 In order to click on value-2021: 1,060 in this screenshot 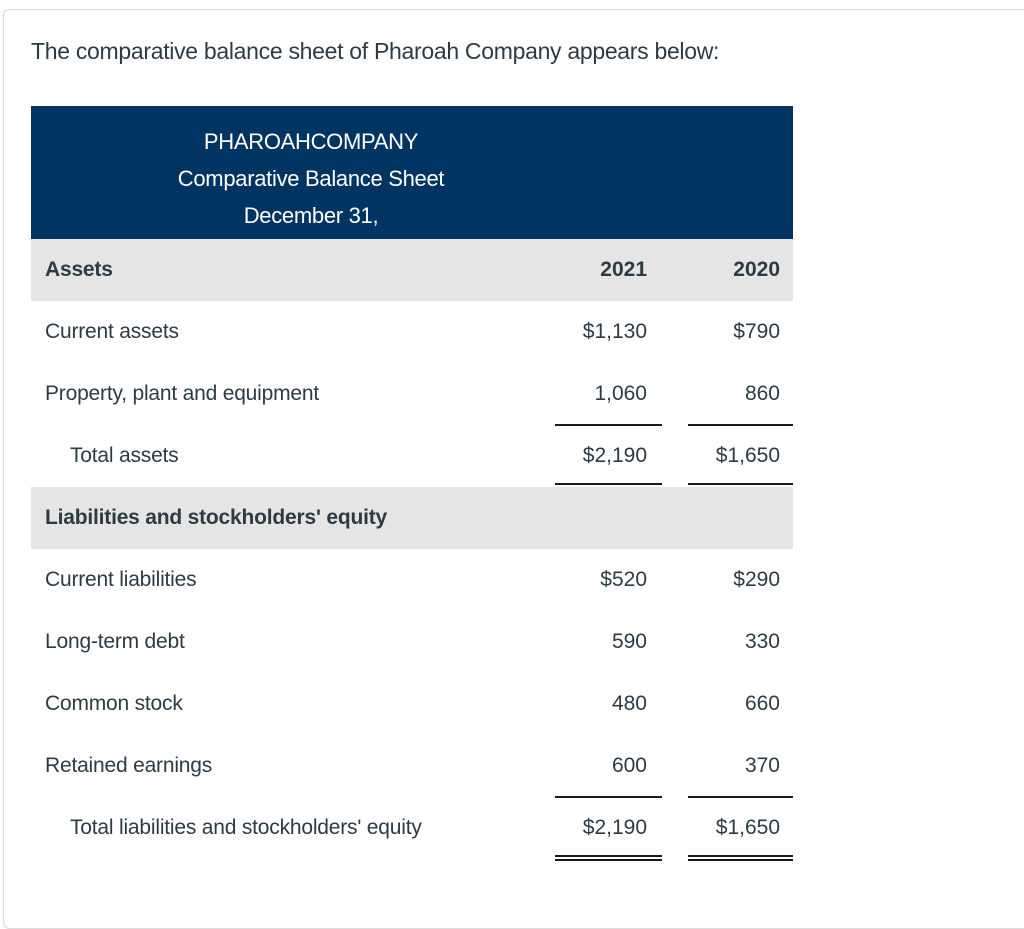, I will do `click(620, 393)`.